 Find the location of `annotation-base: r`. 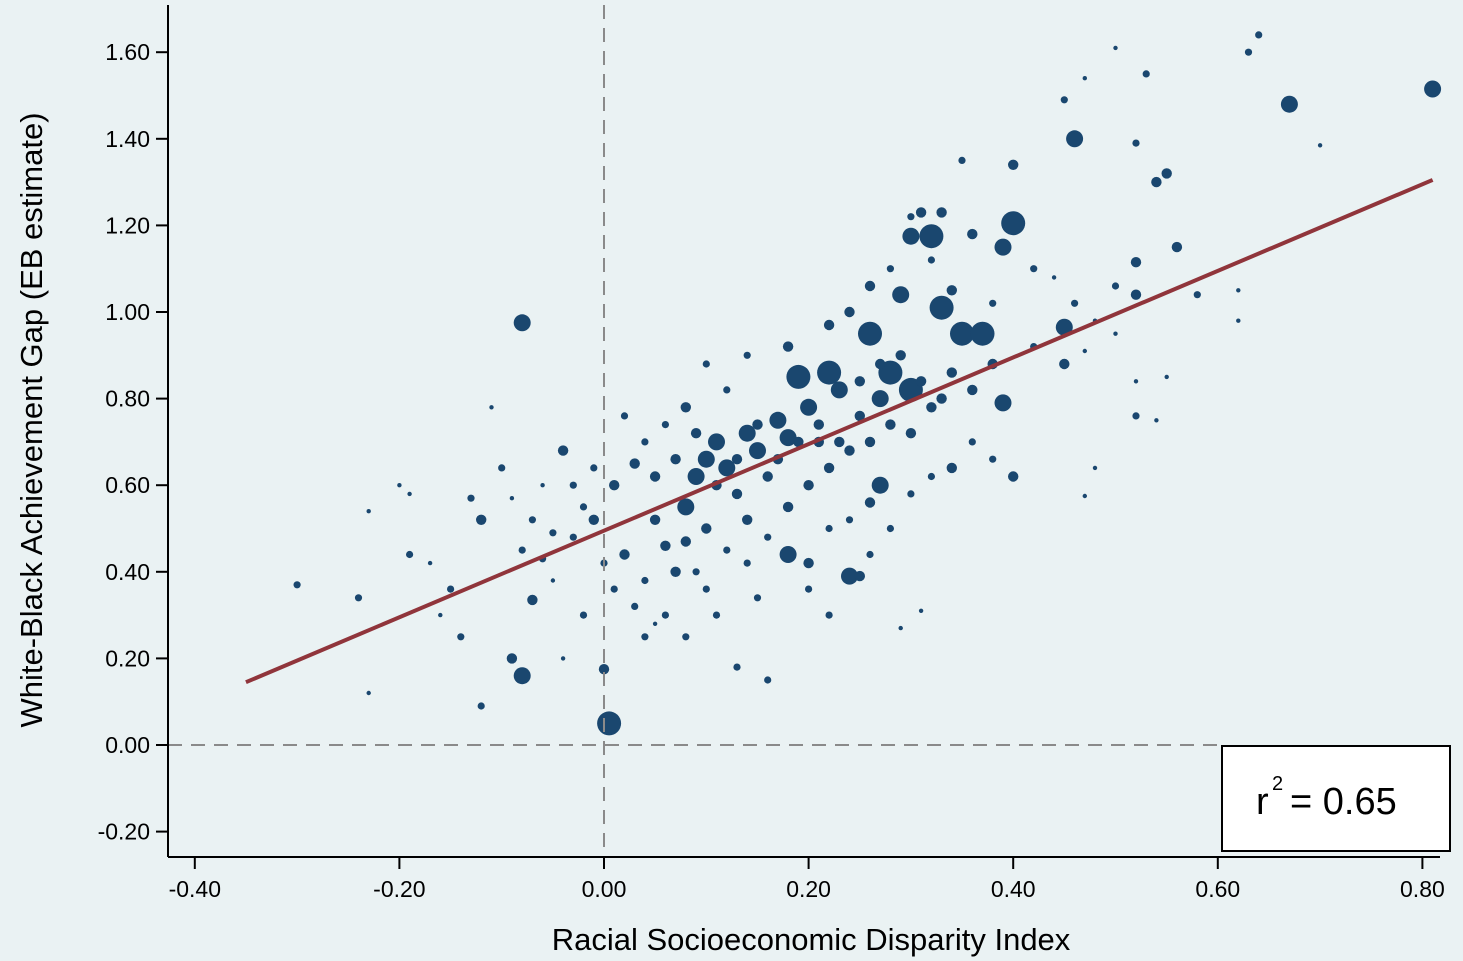

annotation-base: r is located at coordinates (1262, 802).